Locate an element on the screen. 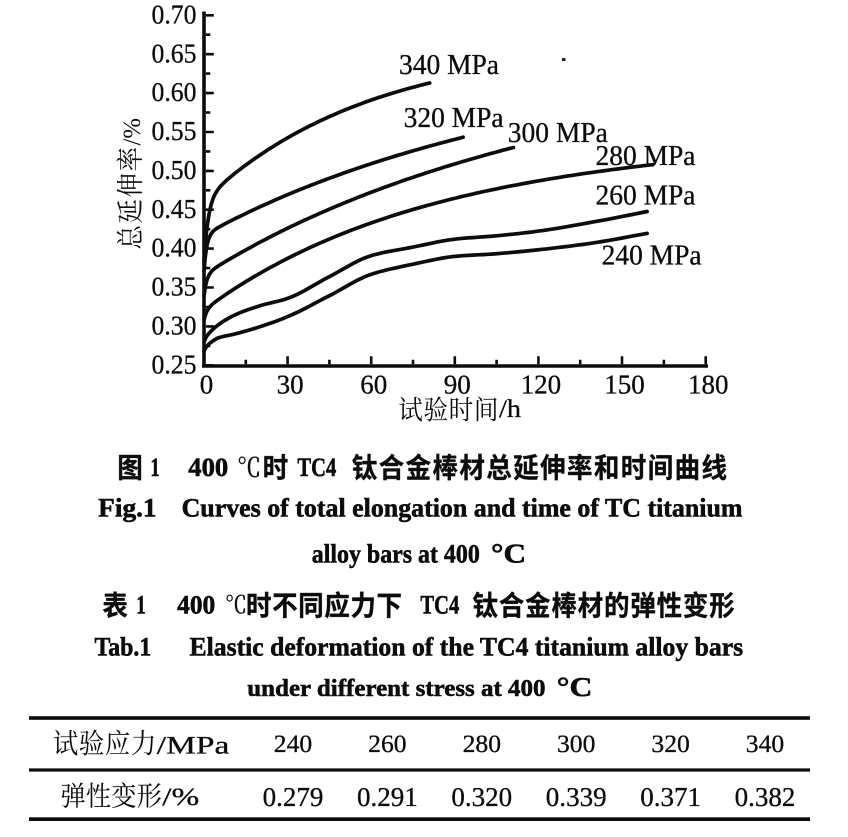 The height and width of the screenshot is (837, 848). svg-text: 0.50 is located at coordinates (174, 170).